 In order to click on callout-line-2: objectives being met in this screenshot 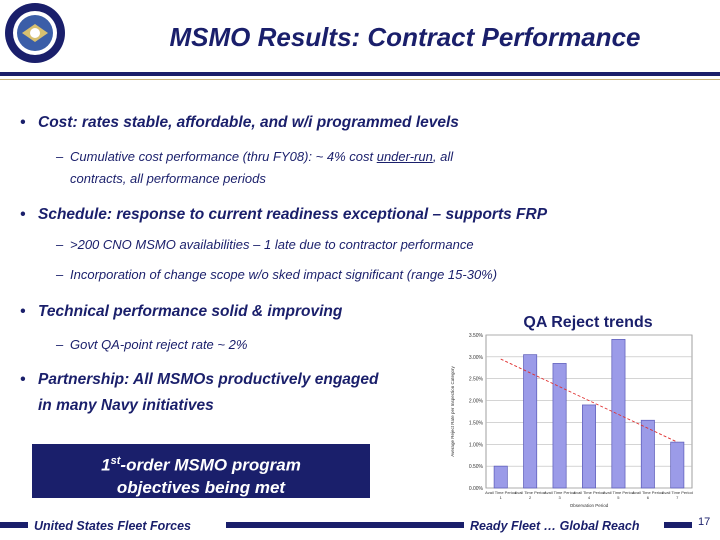, I will do `click(201, 487)`.